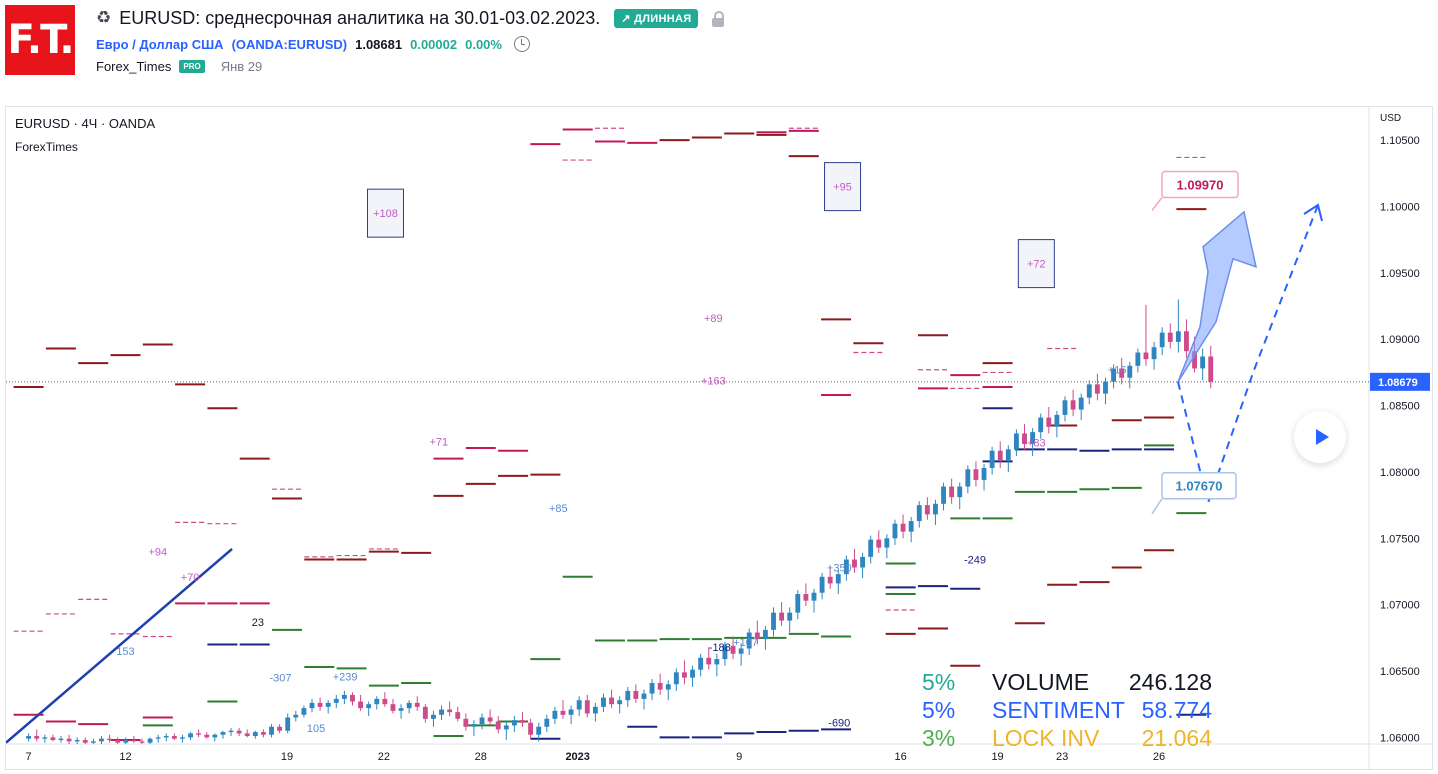 The width and height of the screenshot is (1438, 774). Describe the element at coordinates (179, 66) in the screenshot. I see `author-row: Forex_Times PRO Янв 29` at that location.